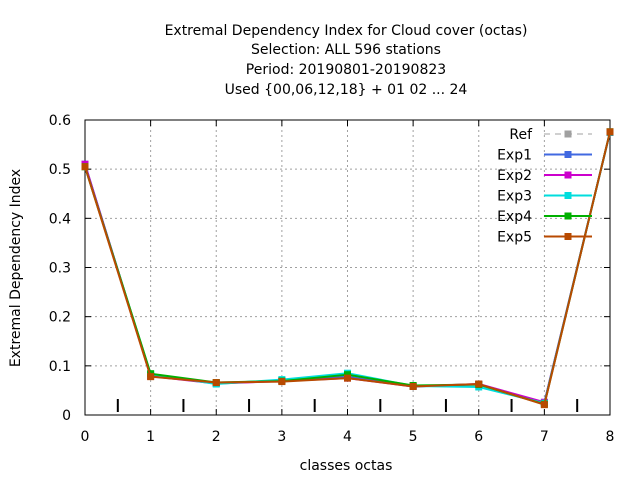 The height and width of the screenshot is (480, 640). Describe the element at coordinates (568, 195) in the screenshot. I see `legend-marker-exp3` at that location.